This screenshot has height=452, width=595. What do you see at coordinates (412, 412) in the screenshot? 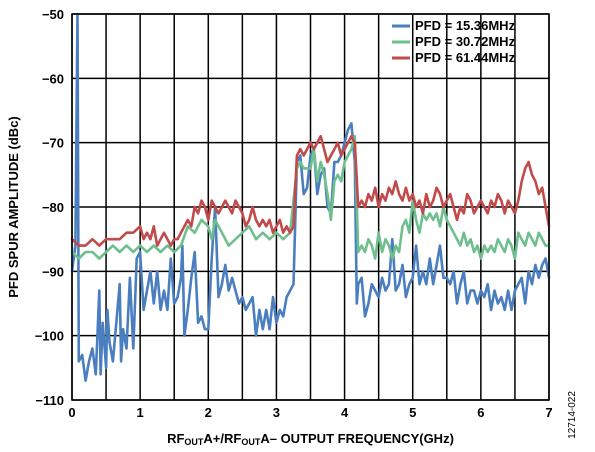
I see `x-tick-label: 5` at bounding box center [412, 412].